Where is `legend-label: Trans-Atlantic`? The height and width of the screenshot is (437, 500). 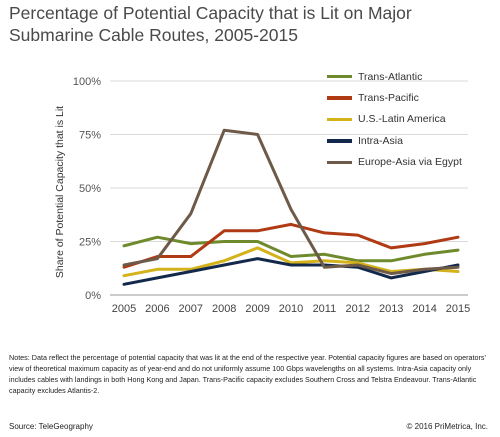 legend-label: Trans-Atlantic is located at coordinates (390, 76).